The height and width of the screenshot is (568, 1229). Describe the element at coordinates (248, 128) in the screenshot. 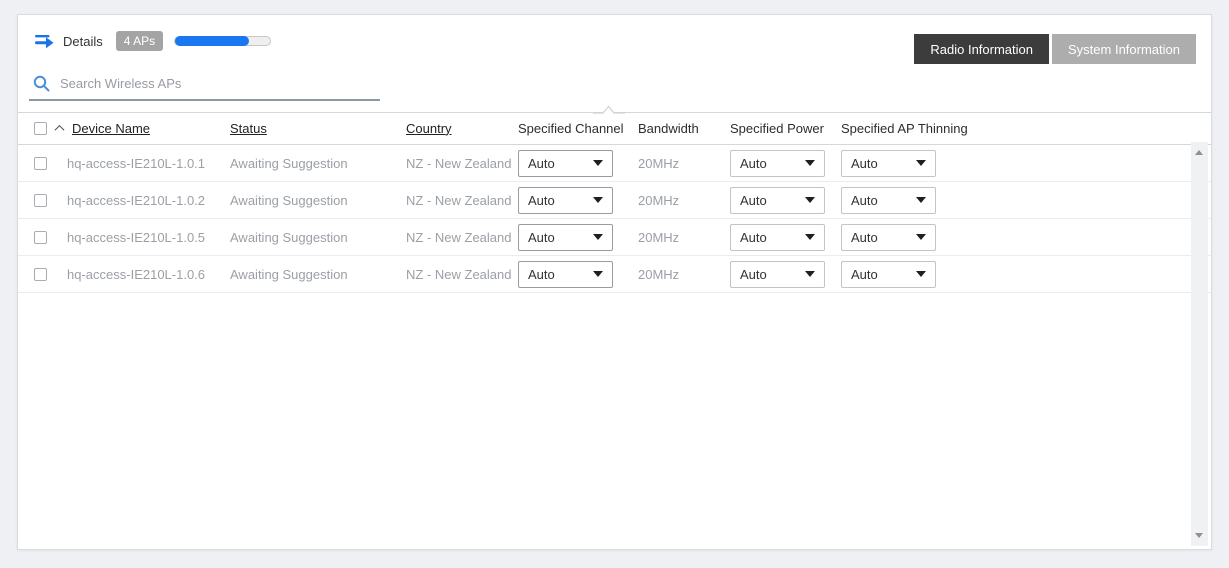

I see `column-header-status: Status` at that location.